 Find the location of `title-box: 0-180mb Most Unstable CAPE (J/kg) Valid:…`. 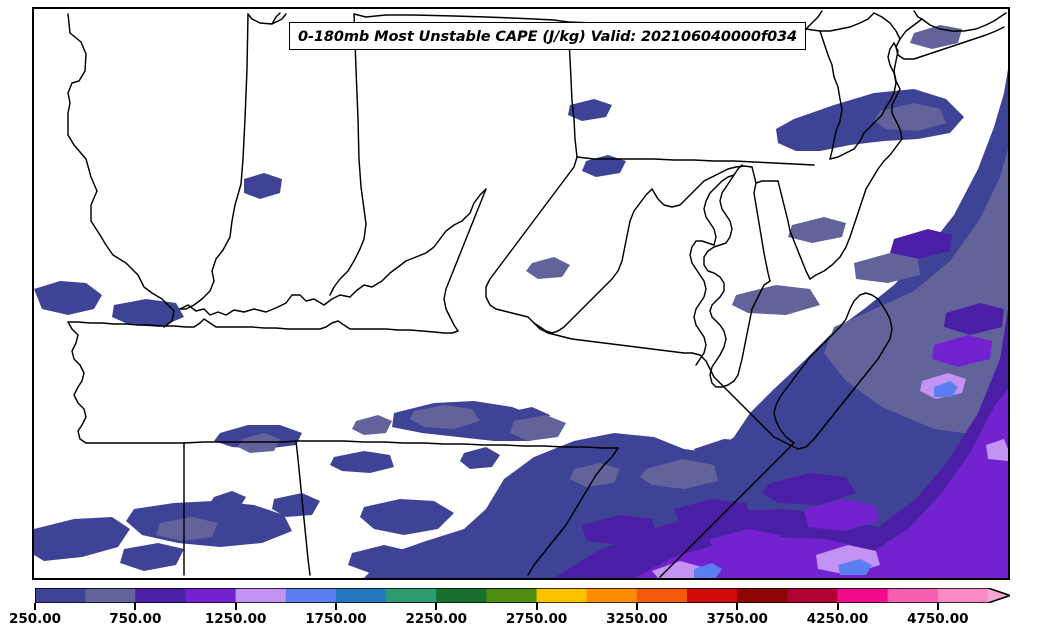

title-box: 0-180mb Most Unstable CAPE (J/kg) Valid:… is located at coordinates (548, 36).